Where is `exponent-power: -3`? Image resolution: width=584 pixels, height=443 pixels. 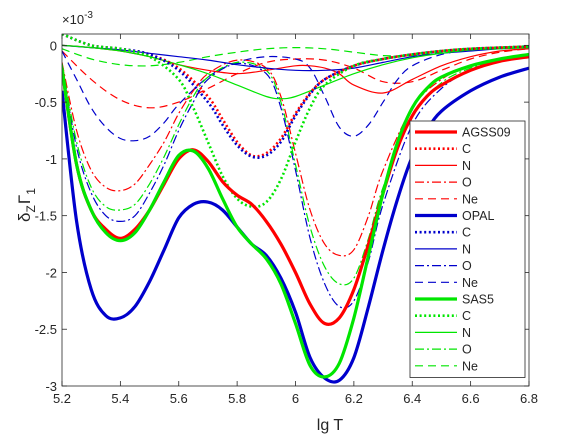 exponent-power: -3 is located at coordinates (88, 15).